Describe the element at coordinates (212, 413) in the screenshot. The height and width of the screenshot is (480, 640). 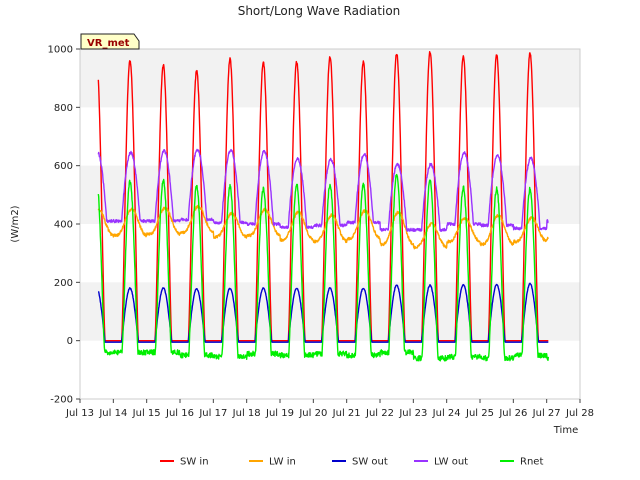
I see `x-tick-label: Jul 17` at that location.